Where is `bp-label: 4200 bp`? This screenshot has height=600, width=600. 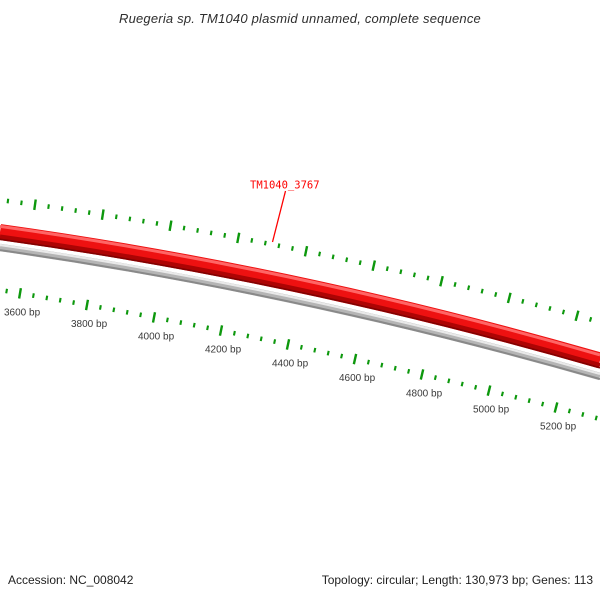
bp-label: 4200 bp is located at coordinates (223, 350).